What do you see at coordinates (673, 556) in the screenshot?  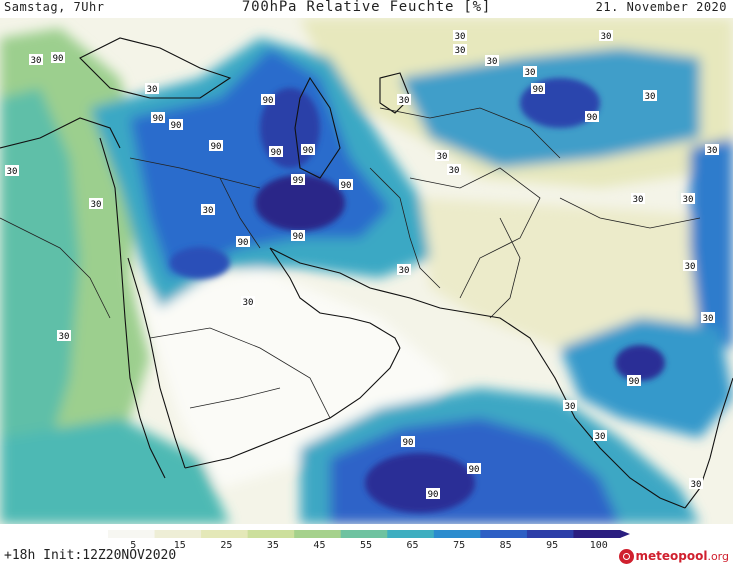 I see `brand-logo: meteopool .org` at bounding box center [673, 556].